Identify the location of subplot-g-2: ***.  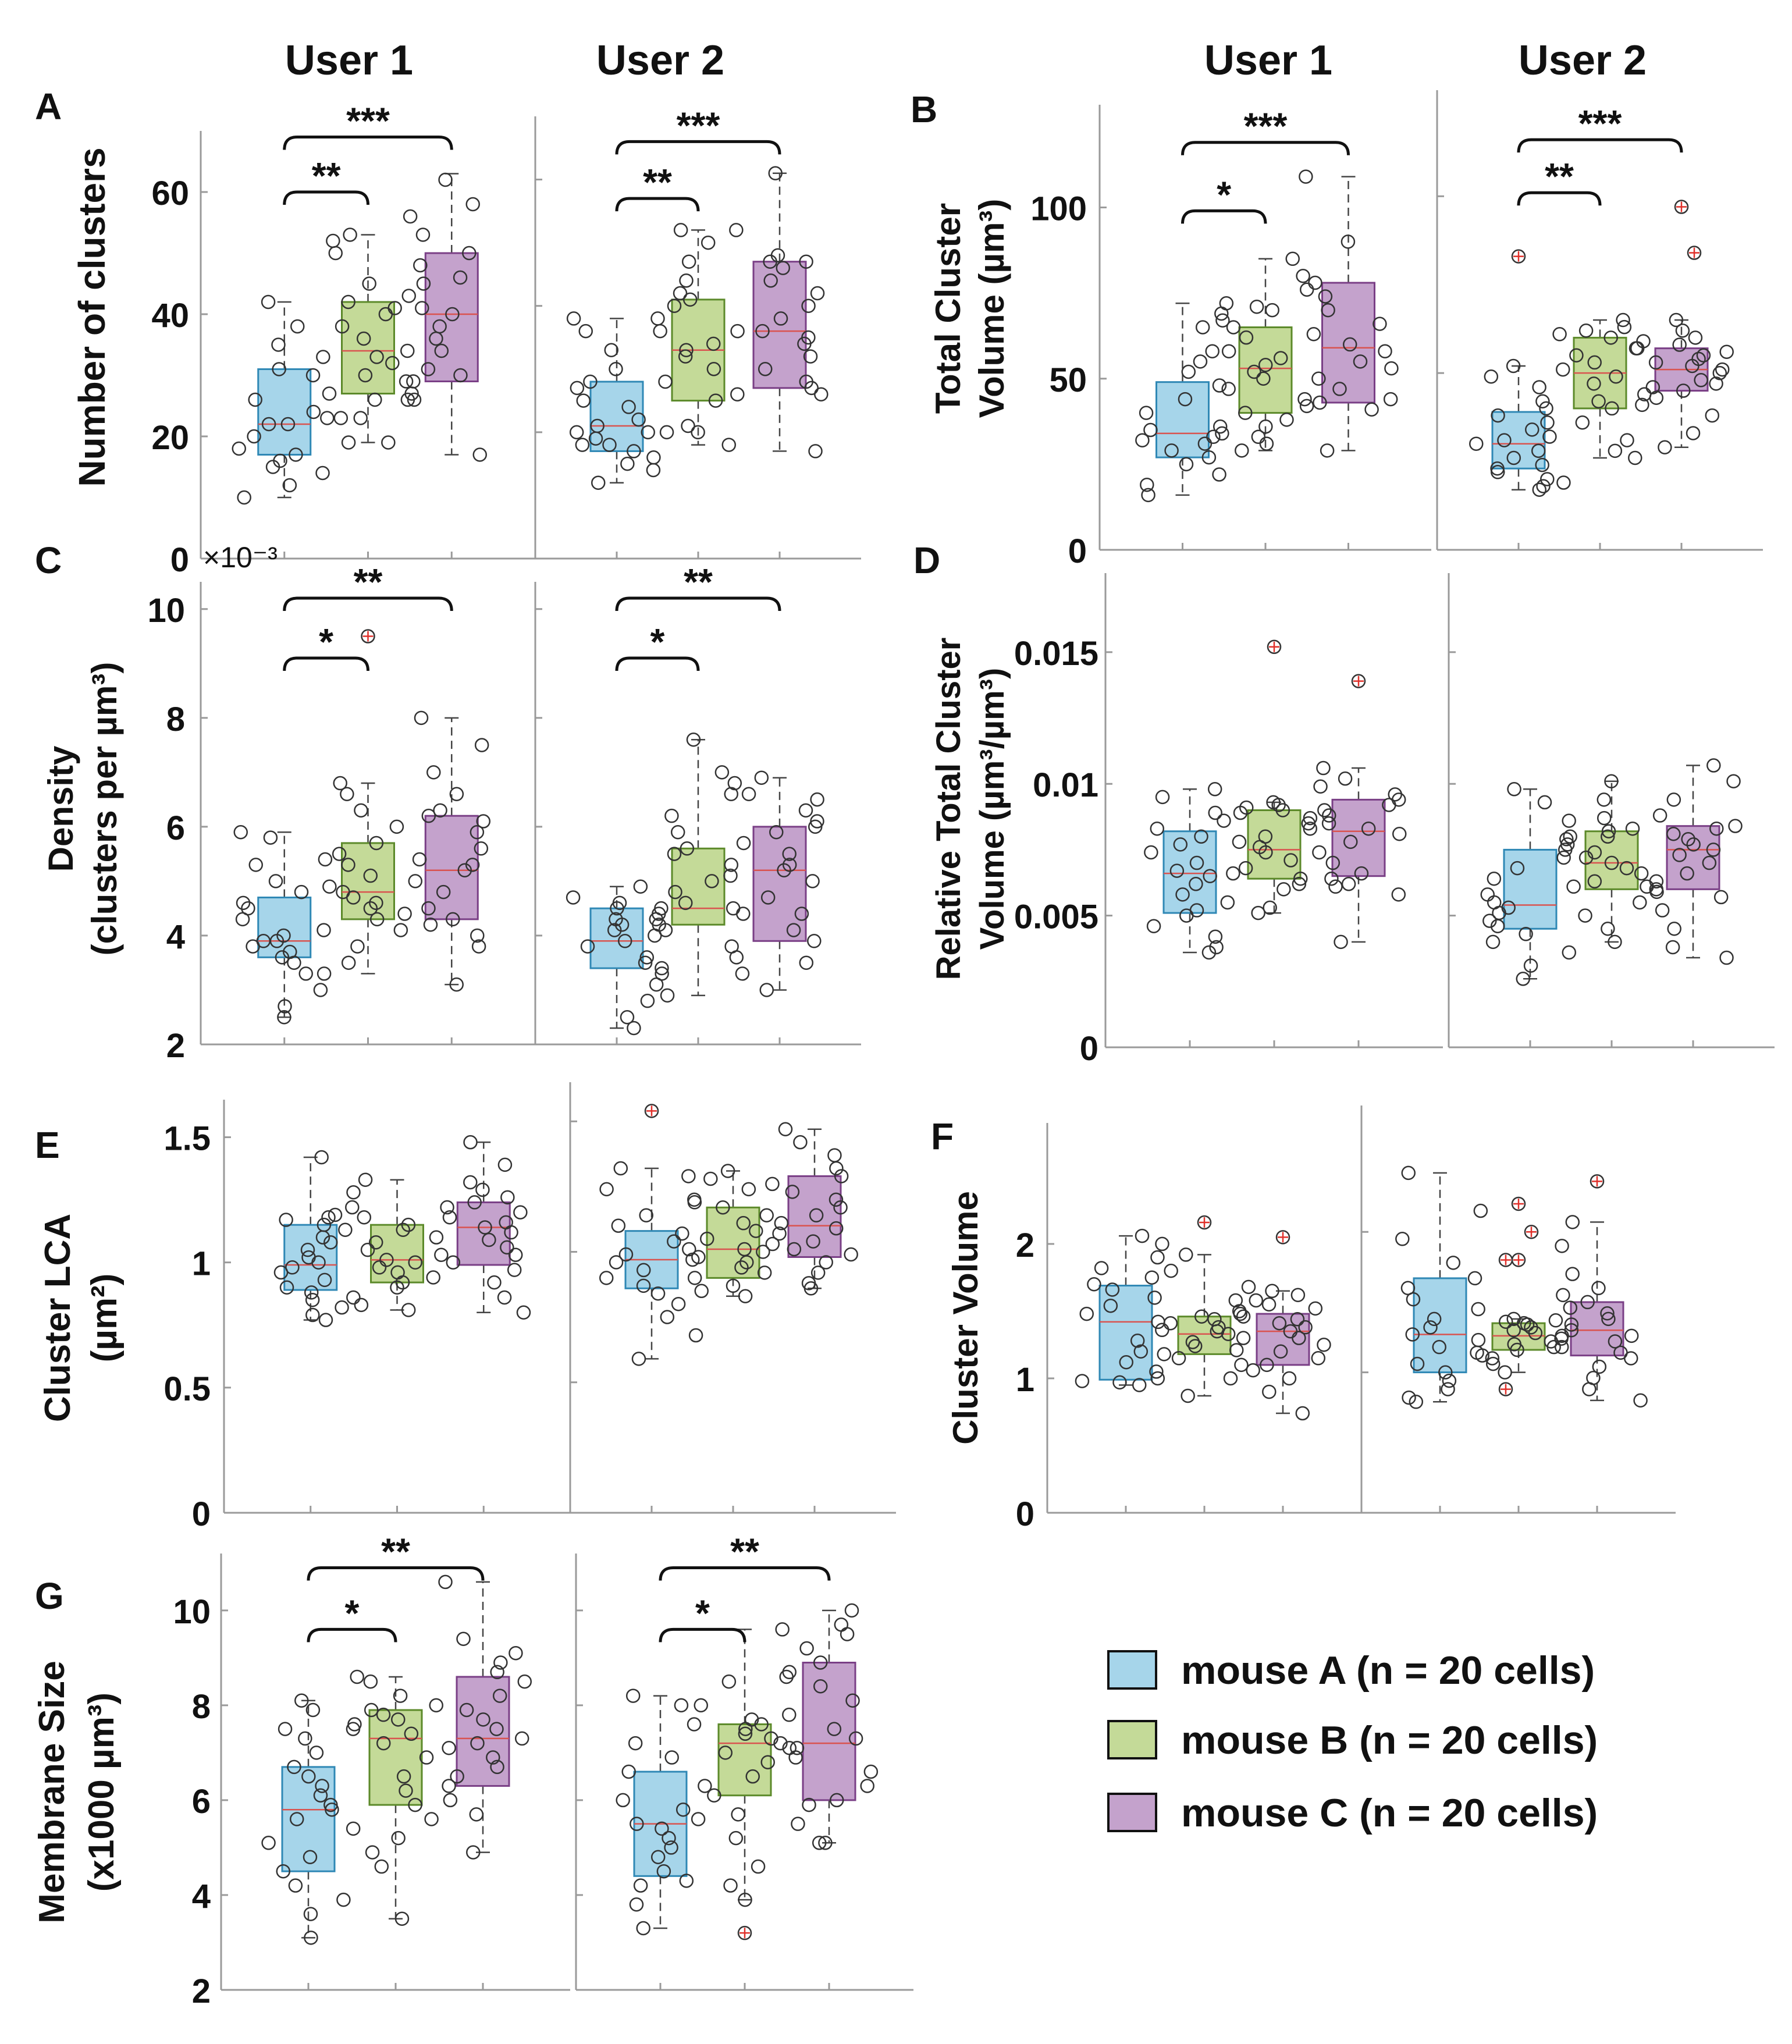
(744, 1760).